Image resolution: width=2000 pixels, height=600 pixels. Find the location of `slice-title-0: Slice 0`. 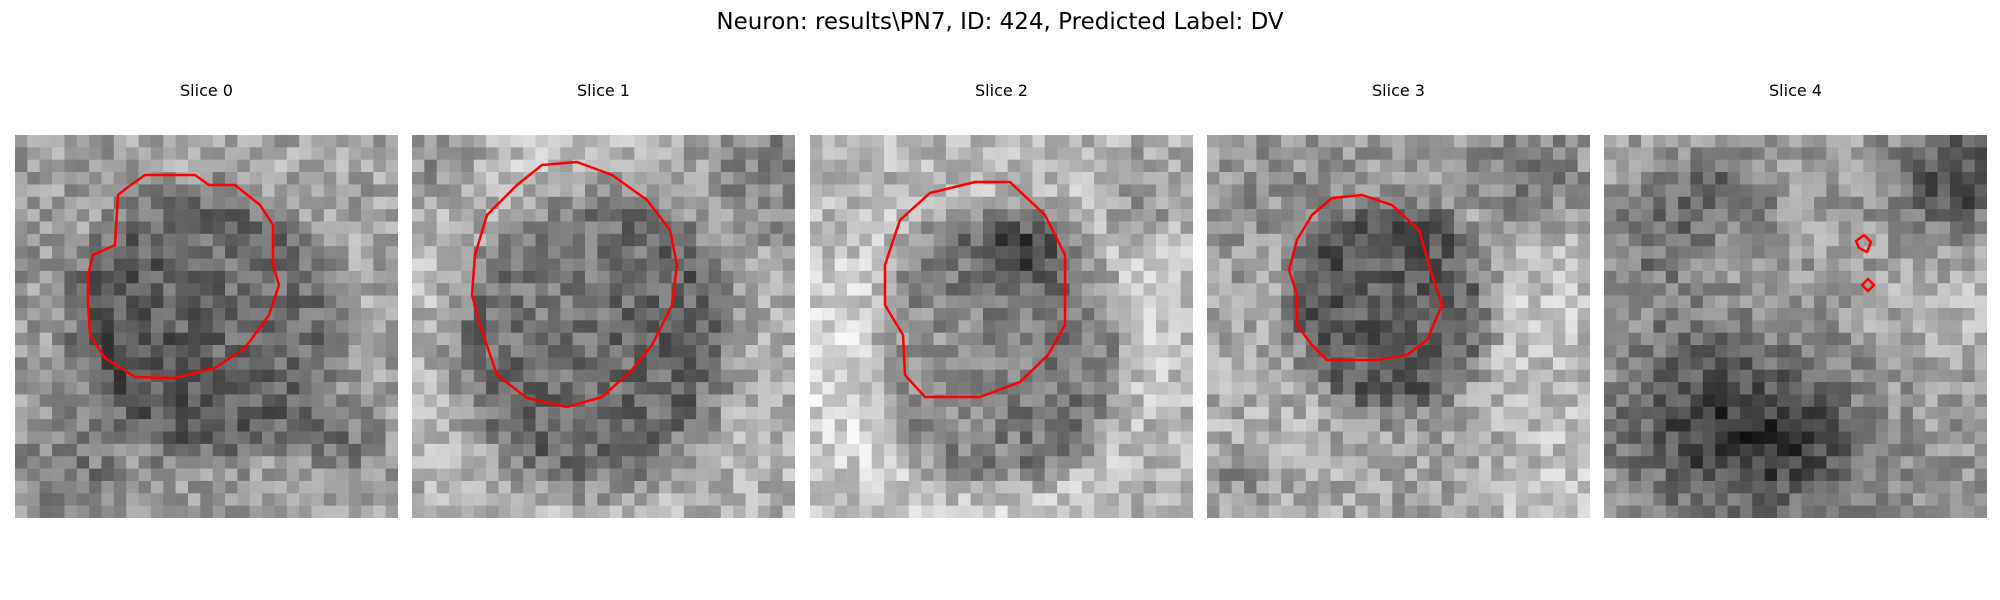

slice-title-0: Slice 0 is located at coordinates (206, 90).